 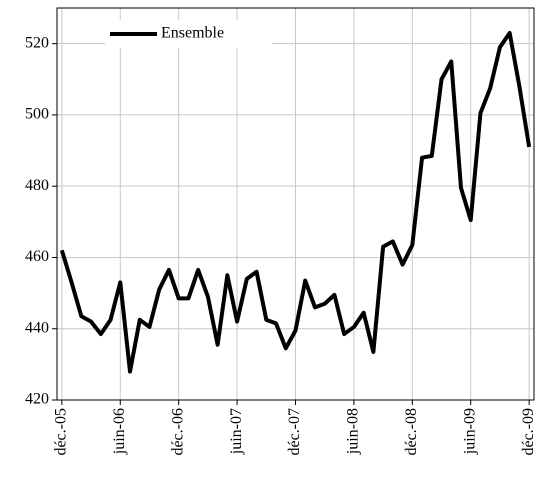 What do you see at coordinates (37, 256) in the screenshot?
I see `y-tick-label: 460` at bounding box center [37, 256].